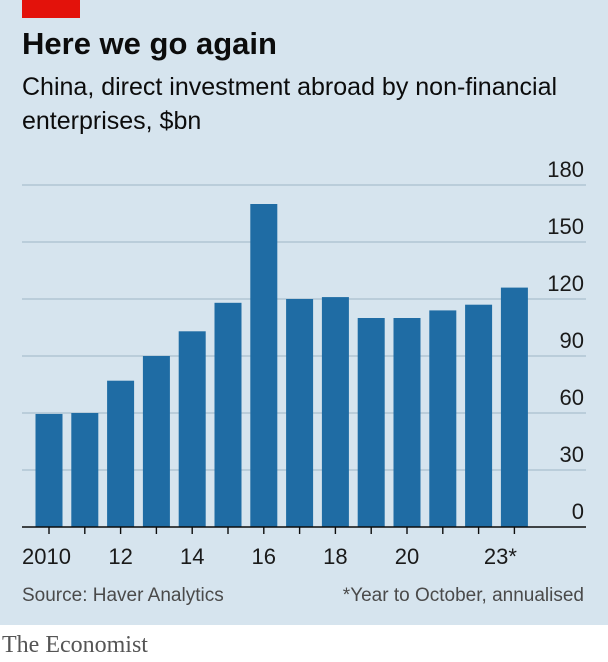 This screenshot has height=662, width=608. I want to click on x-tick-label: 2010, so click(46, 556).